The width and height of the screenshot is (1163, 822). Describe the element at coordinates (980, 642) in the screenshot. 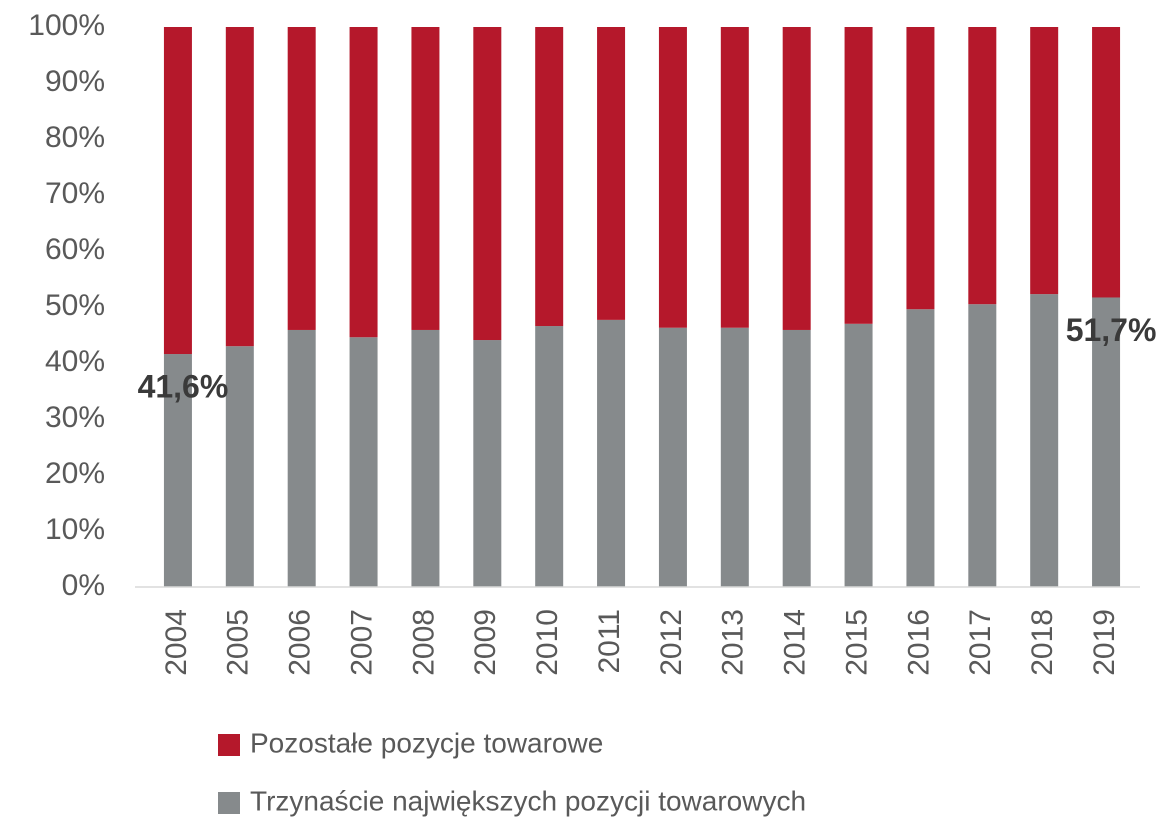

I see `x-tick-label: 2017` at that location.